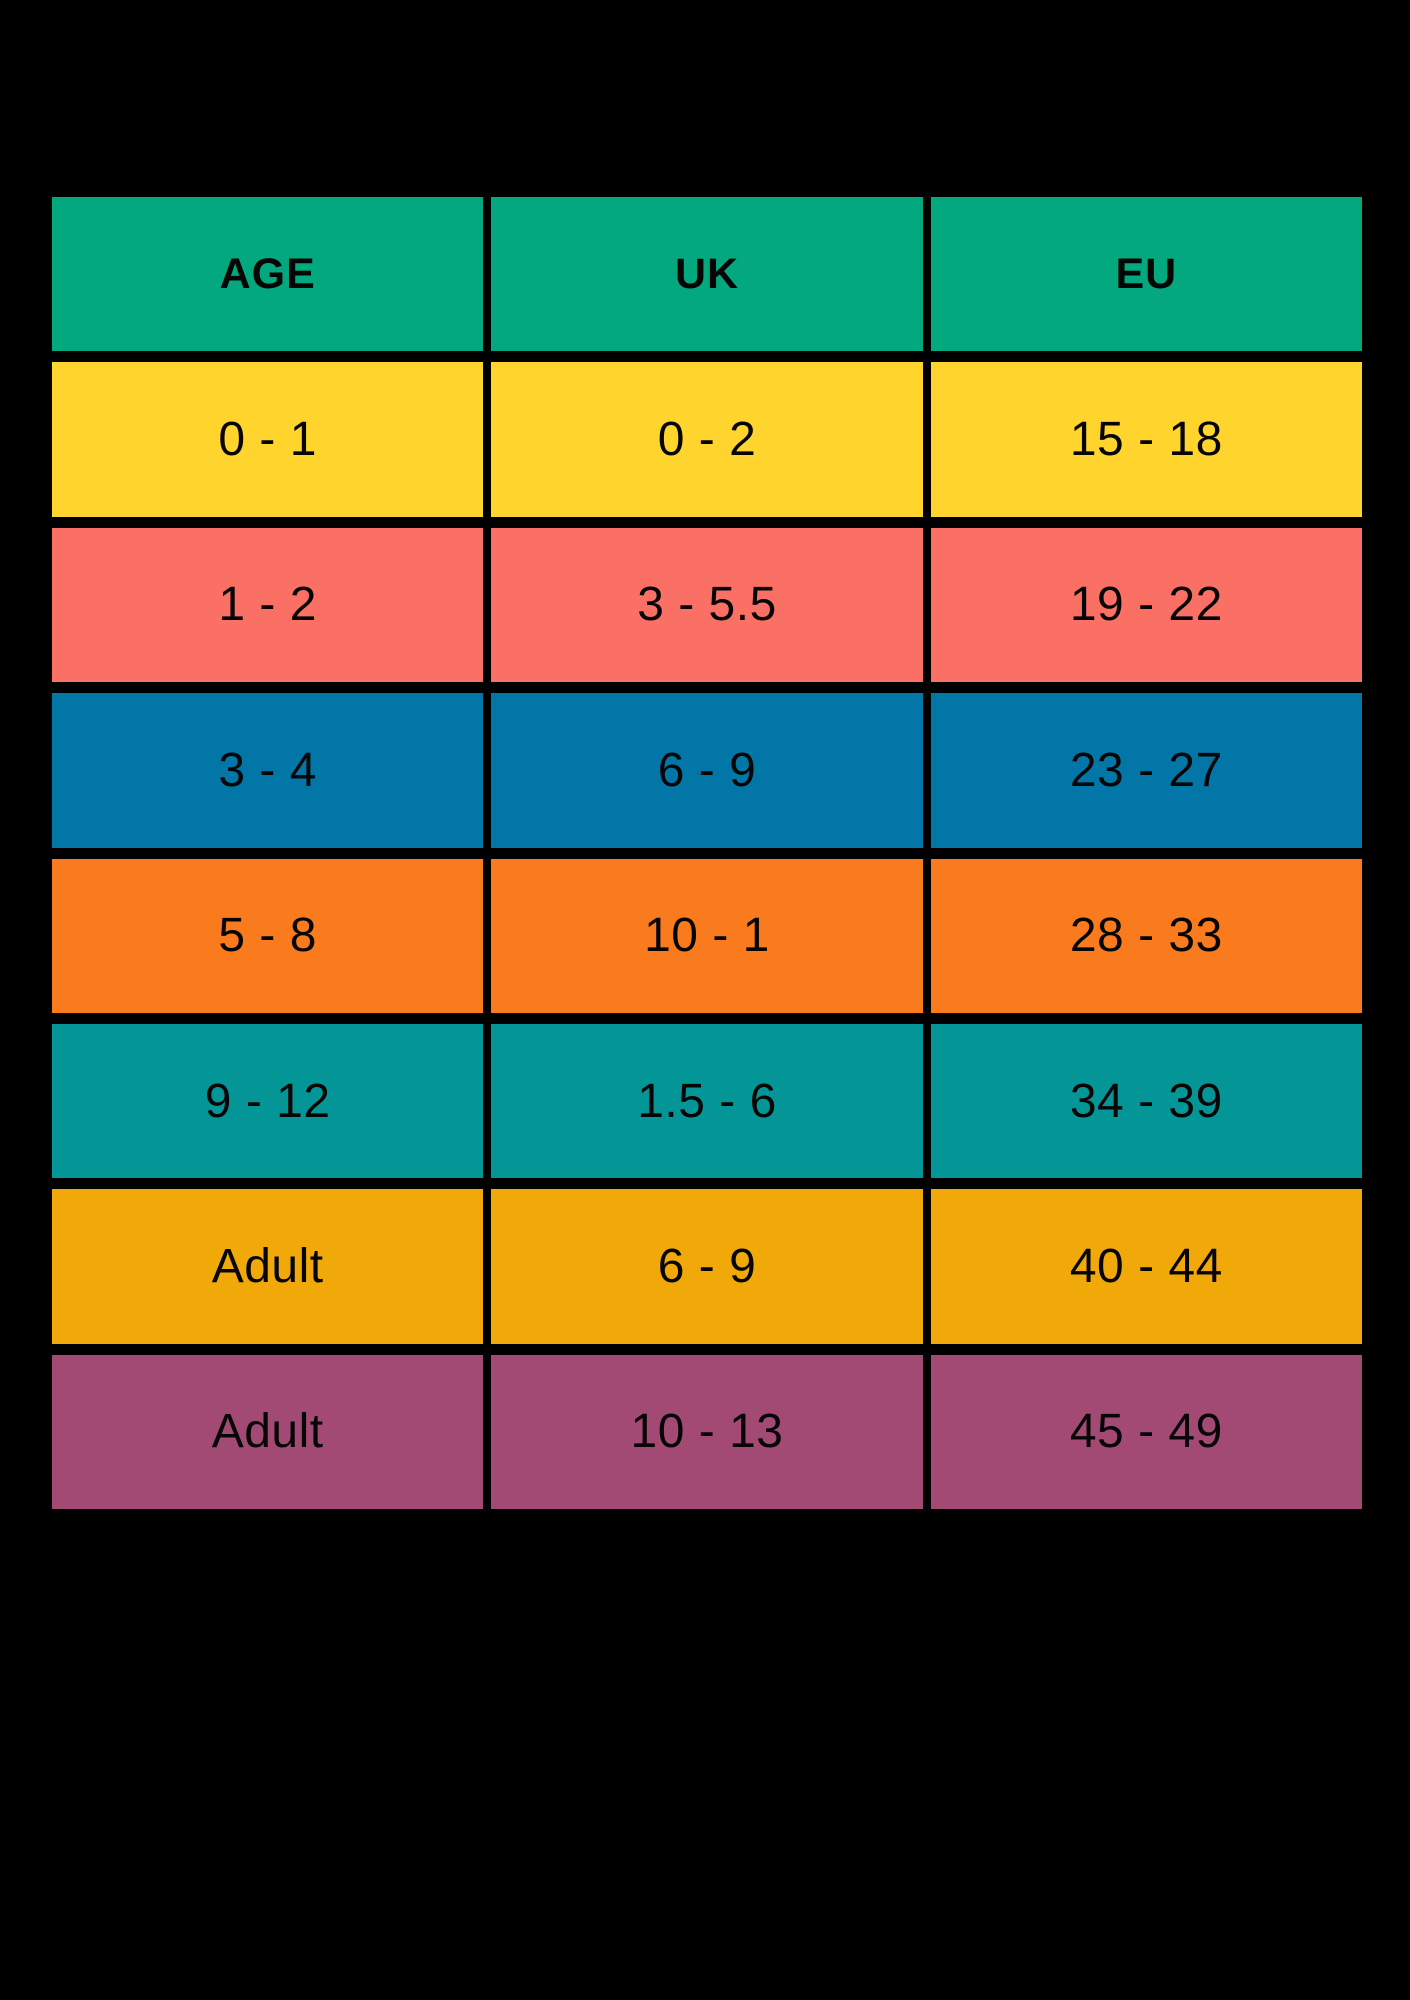  Describe the element at coordinates (1146, 1266) in the screenshot. I see `table-cell-eu: 40 - 44` at that location.